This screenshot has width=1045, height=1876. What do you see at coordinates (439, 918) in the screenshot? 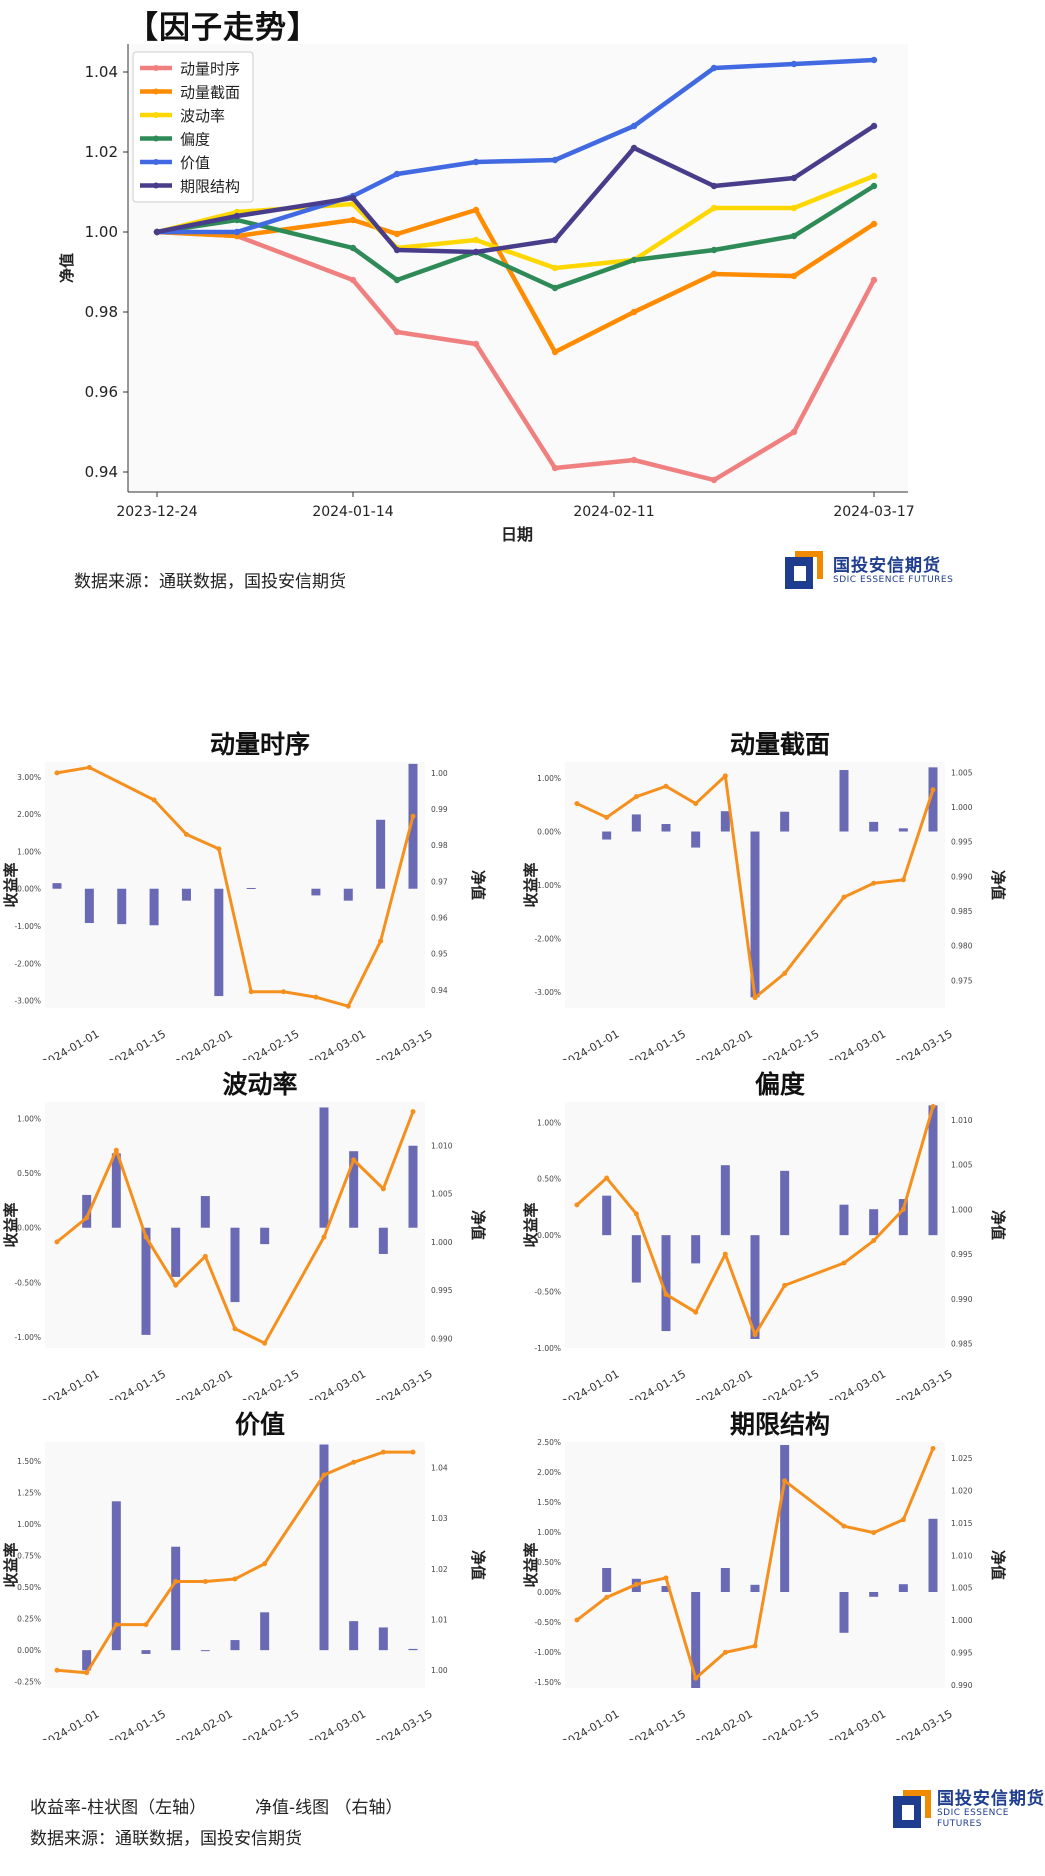
I see `y2-tick-label: 0.96` at bounding box center [439, 918].